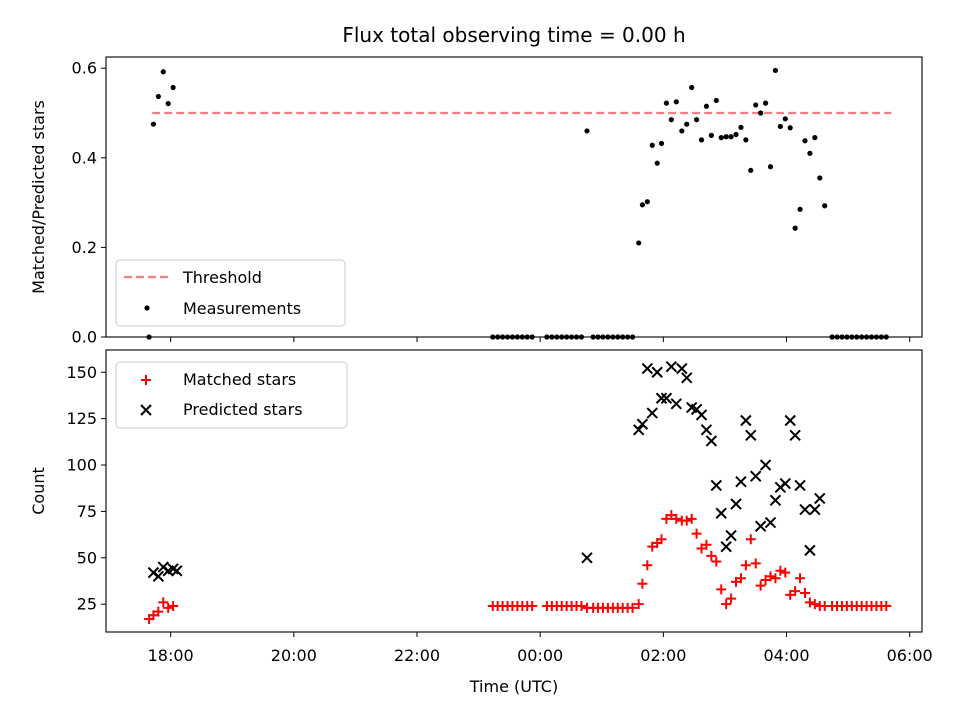 This screenshot has width=960, height=720. I want to click on legend-label-matched: Matched stars, so click(239, 379).